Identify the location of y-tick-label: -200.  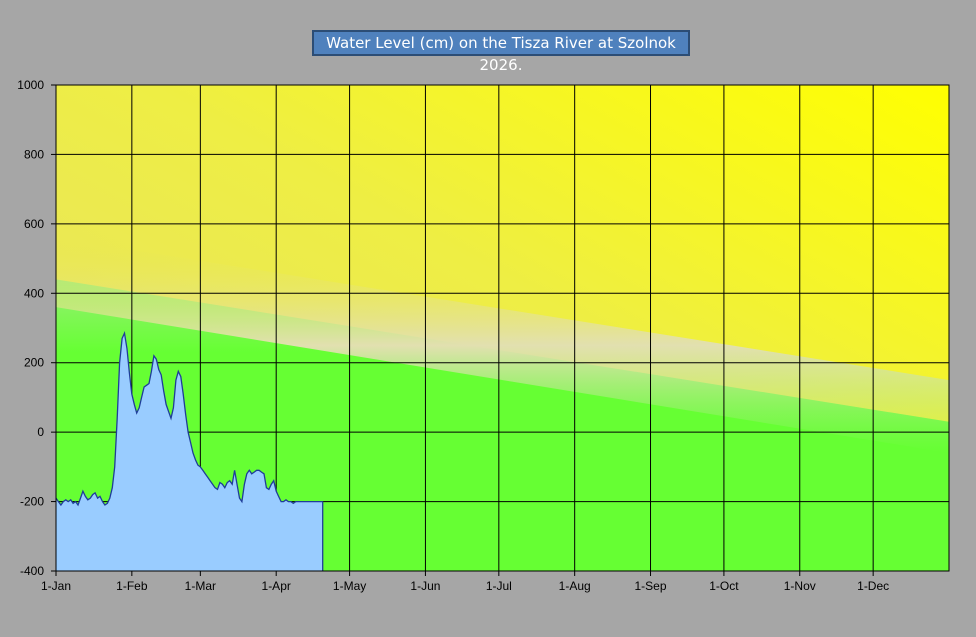
(32, 502).